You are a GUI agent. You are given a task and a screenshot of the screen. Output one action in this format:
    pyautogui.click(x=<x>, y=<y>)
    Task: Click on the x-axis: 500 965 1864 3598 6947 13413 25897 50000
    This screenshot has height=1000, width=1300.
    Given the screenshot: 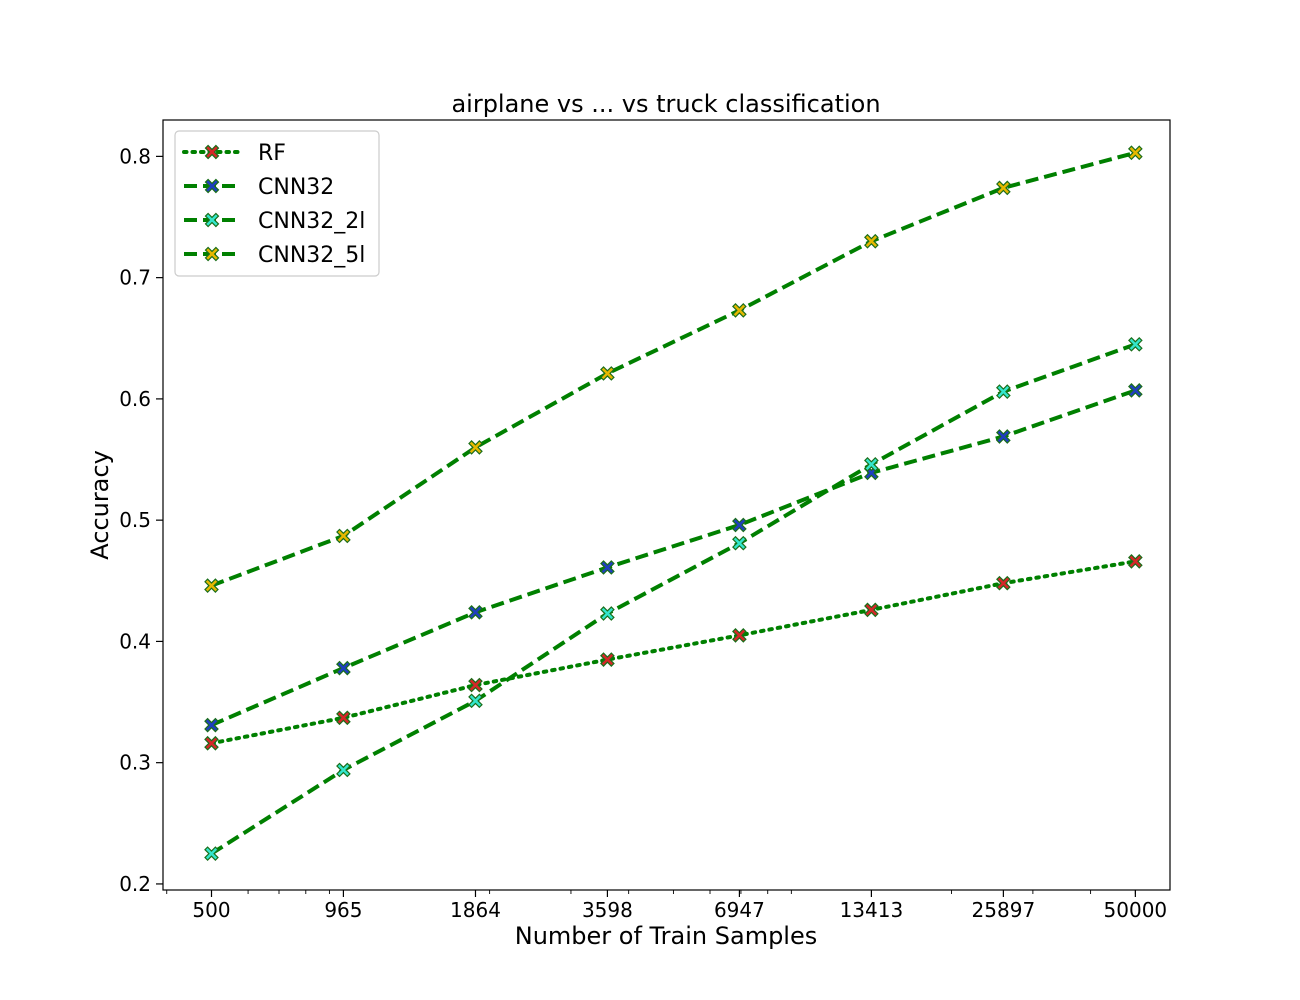 What is the action you would take?
    pyautogui.click(x=667, y=906)
    